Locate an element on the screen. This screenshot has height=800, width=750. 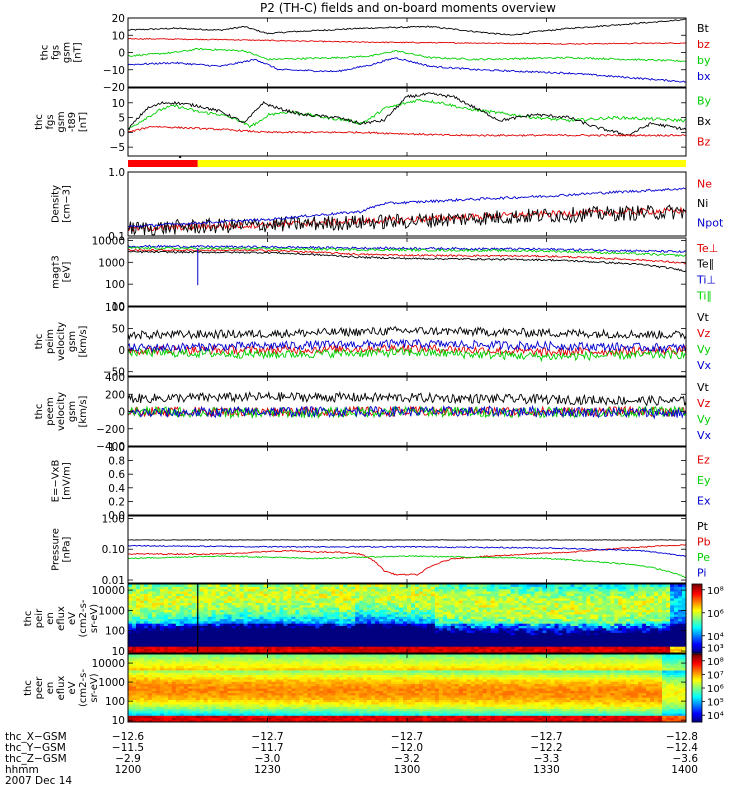
y-axis-label-density: Density [cm−3] is located at coordinates (62, 204).